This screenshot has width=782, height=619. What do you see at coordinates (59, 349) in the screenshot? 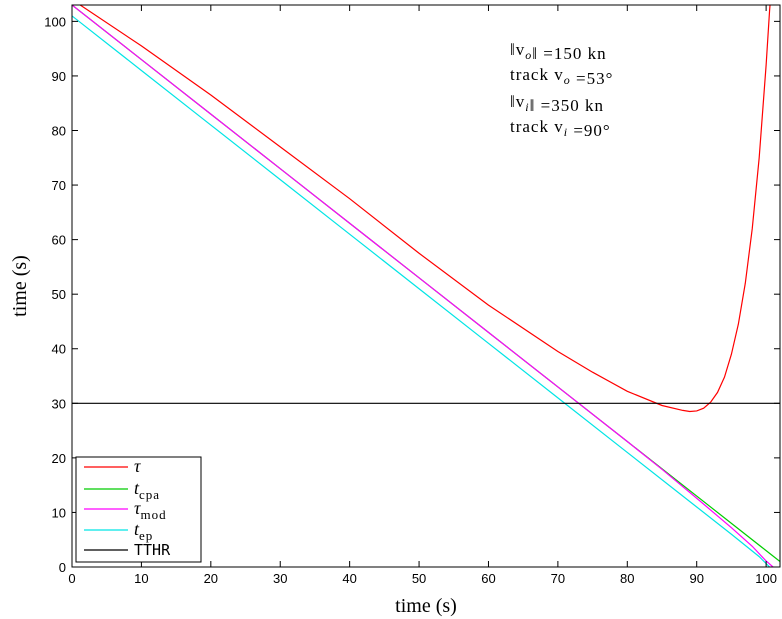
I see `y-tick-label: 40` at bounding box center [59, 349].